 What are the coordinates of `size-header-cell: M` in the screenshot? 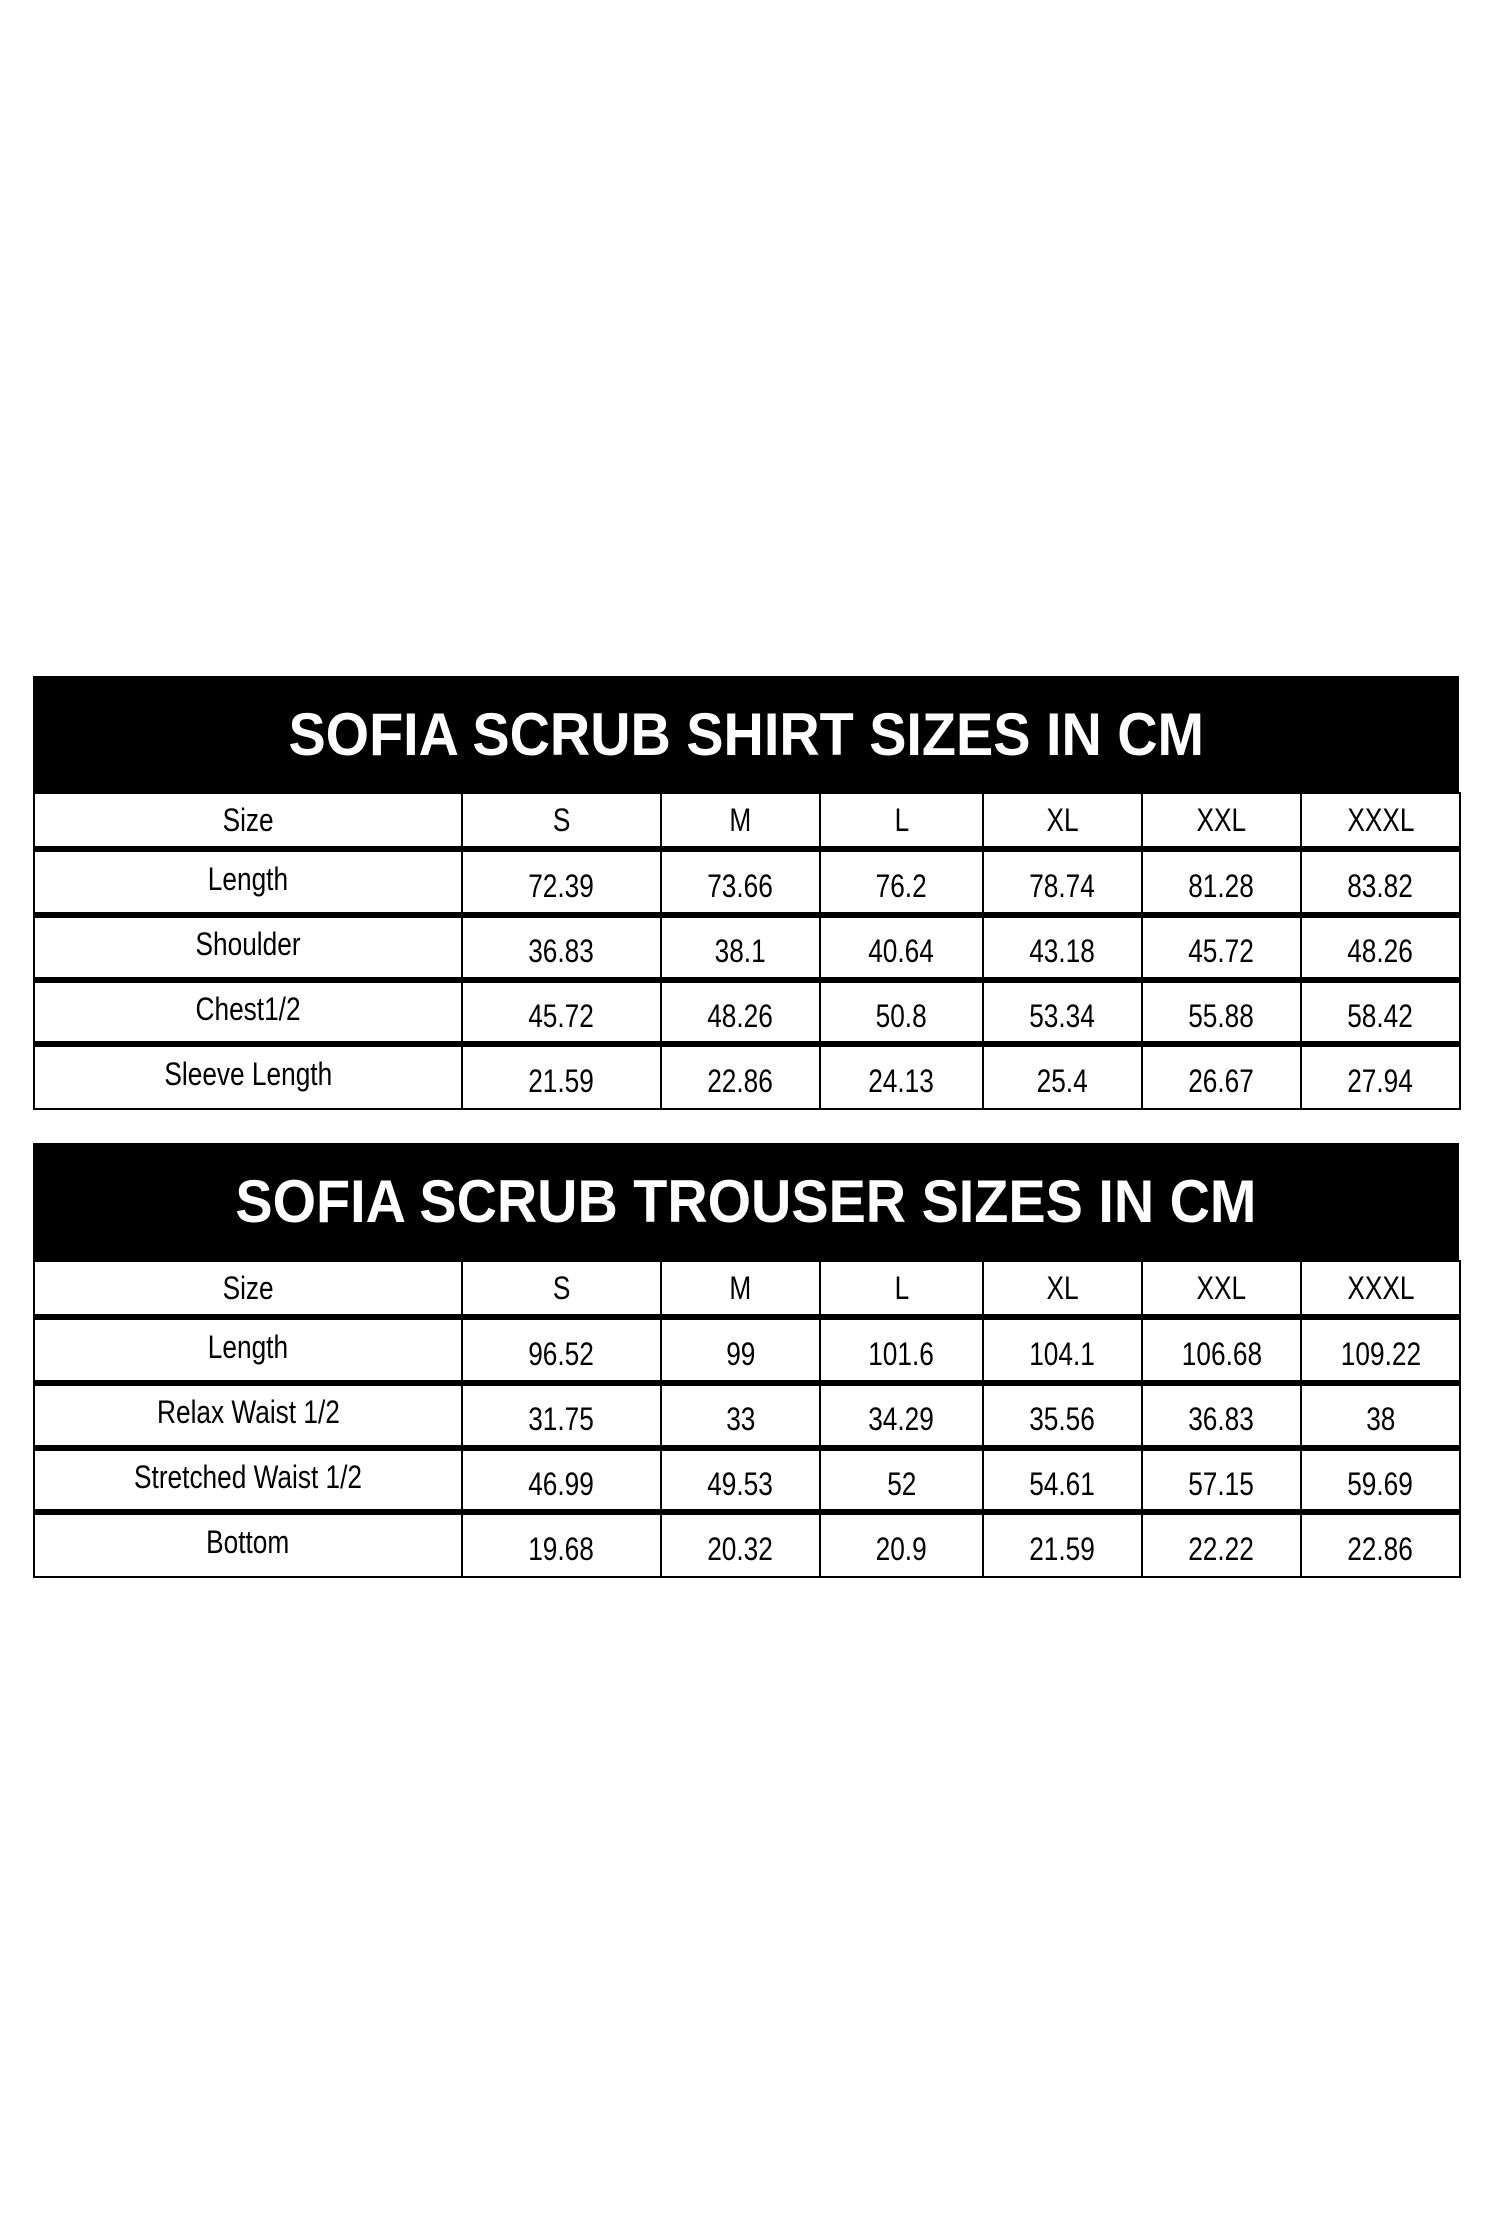 It's located at (740, 1289).